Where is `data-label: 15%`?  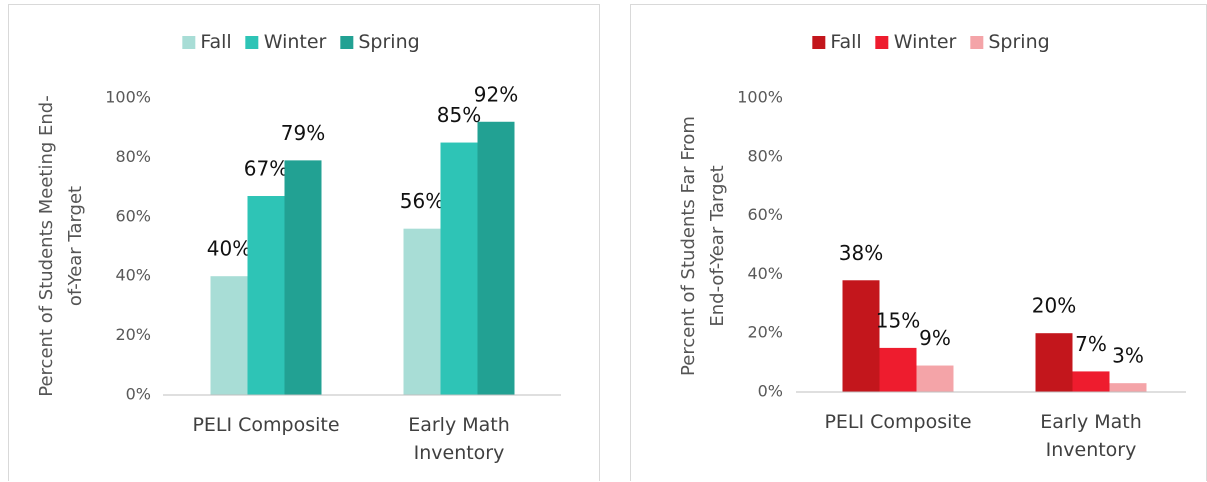 data-label: 15% is located at coordinates (898, 320).